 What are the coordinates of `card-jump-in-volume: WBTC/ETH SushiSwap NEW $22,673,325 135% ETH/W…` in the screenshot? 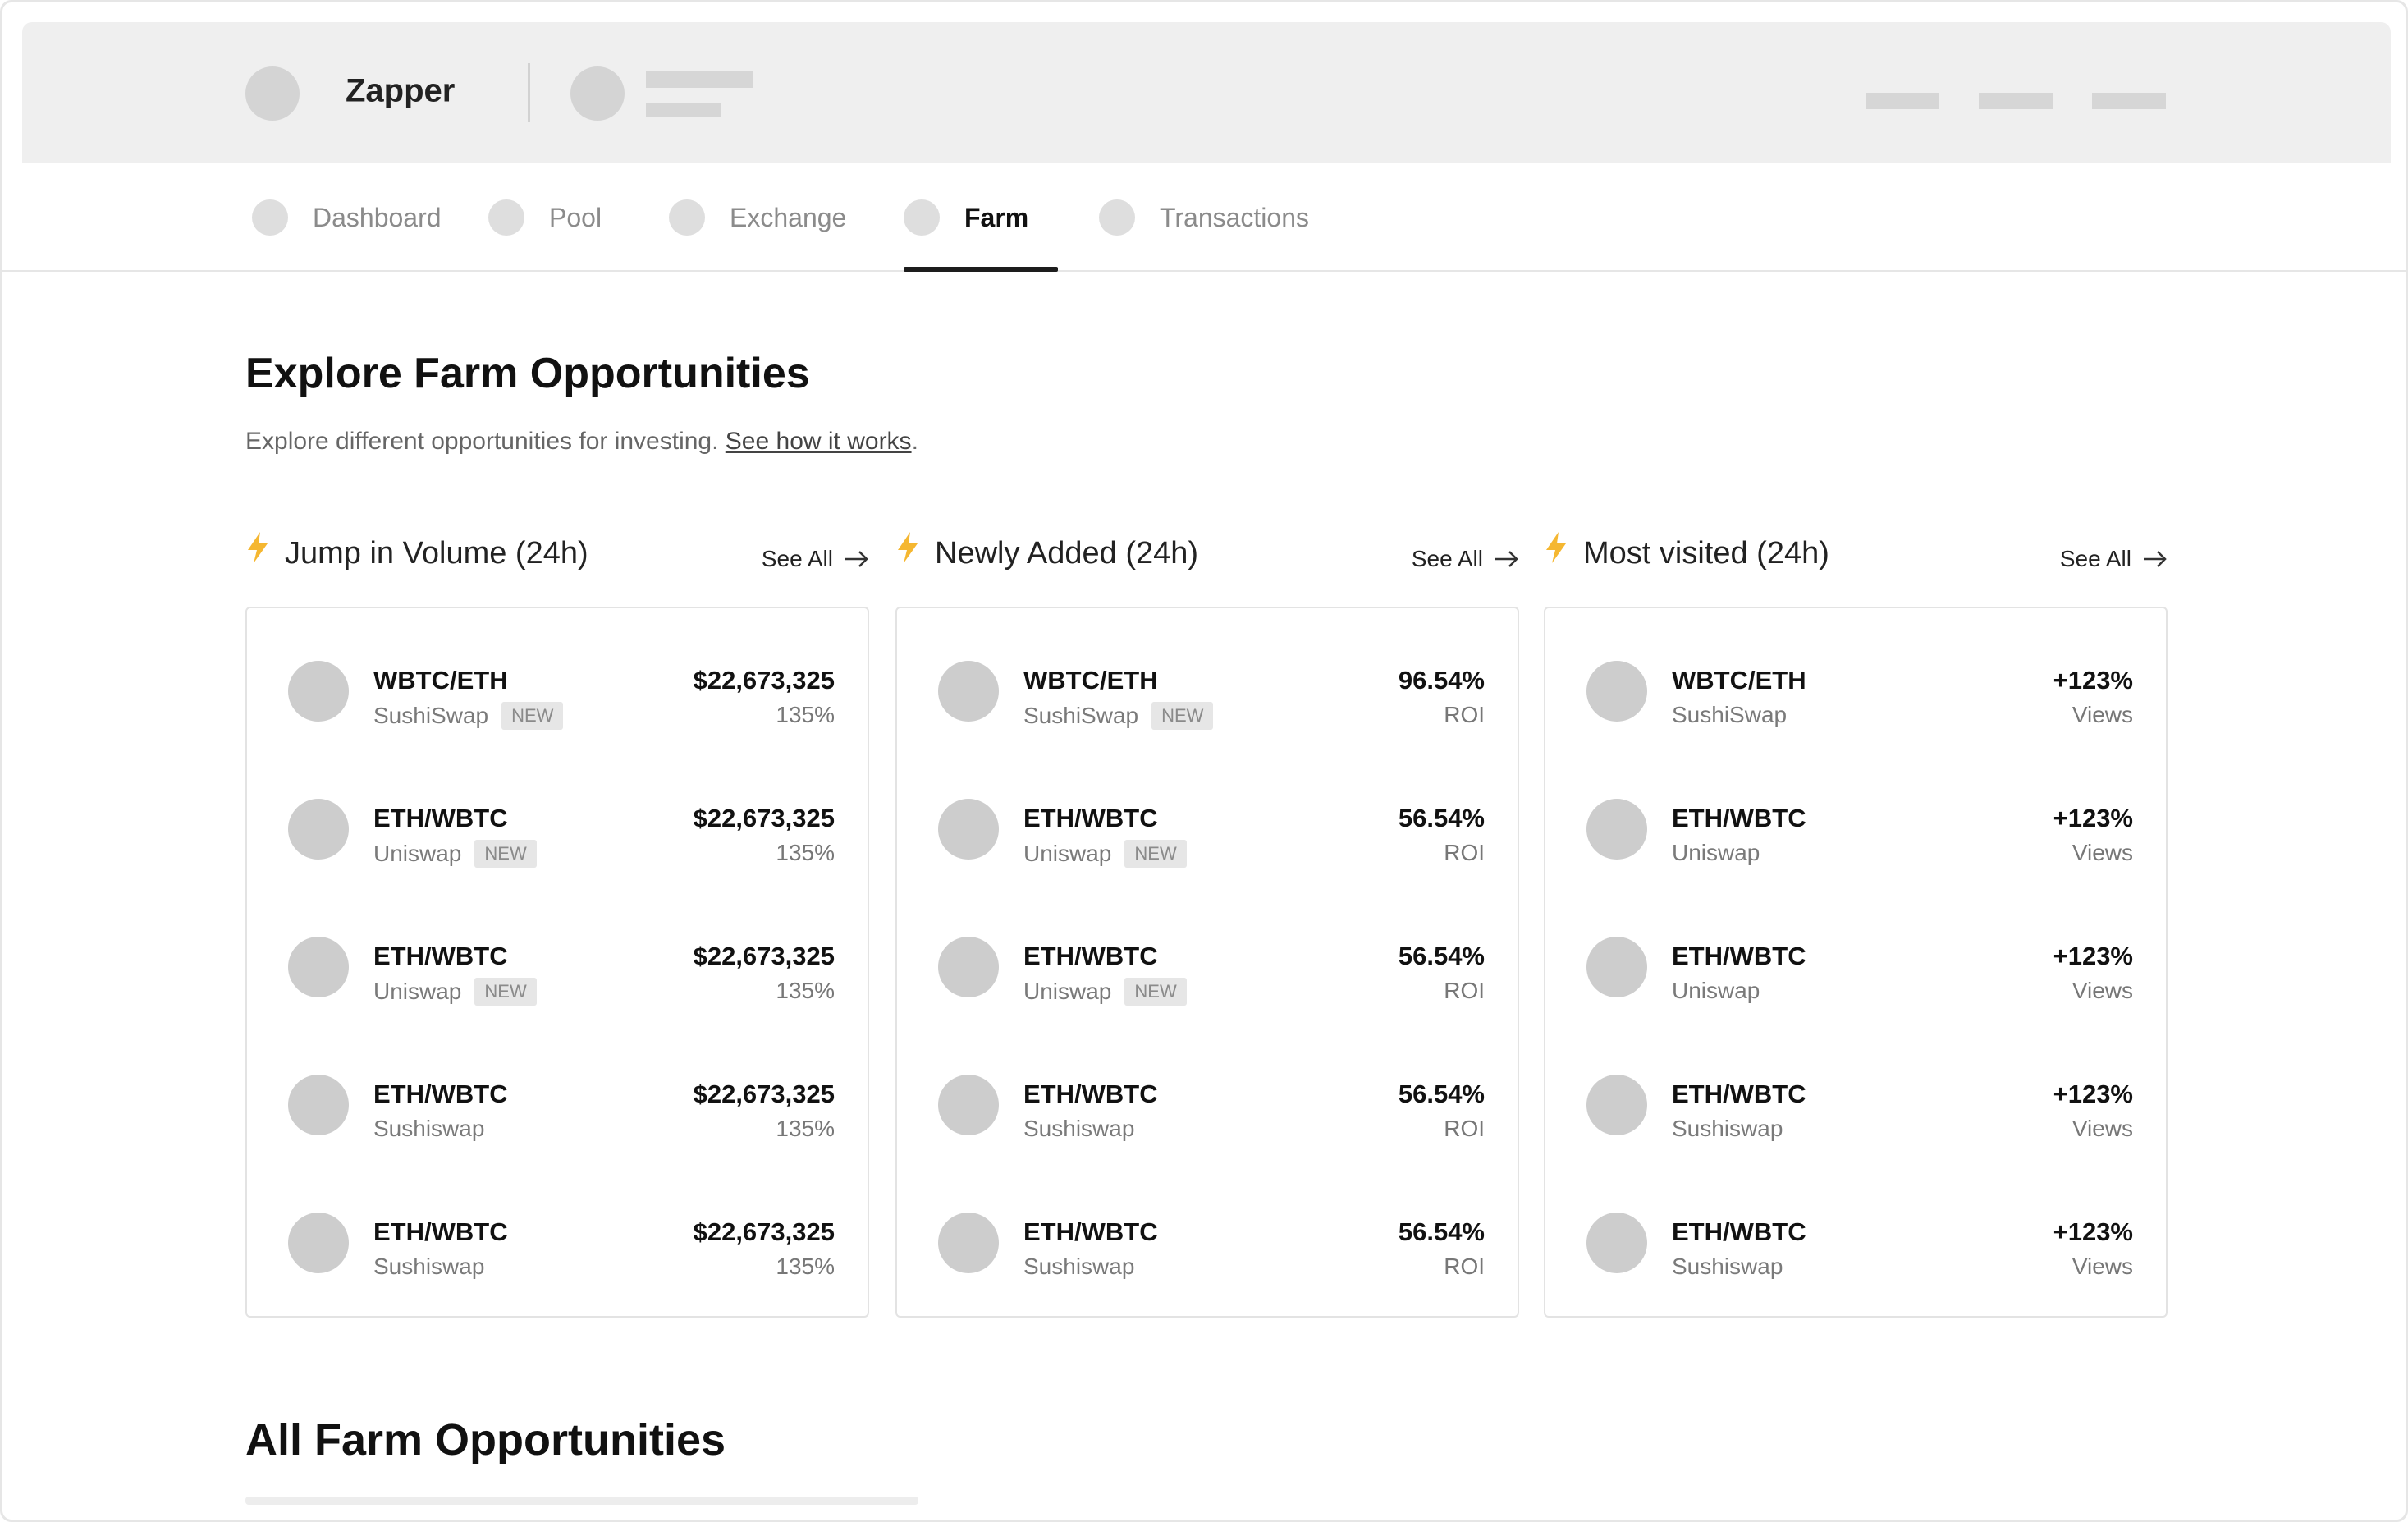 It's located at (557, 962).